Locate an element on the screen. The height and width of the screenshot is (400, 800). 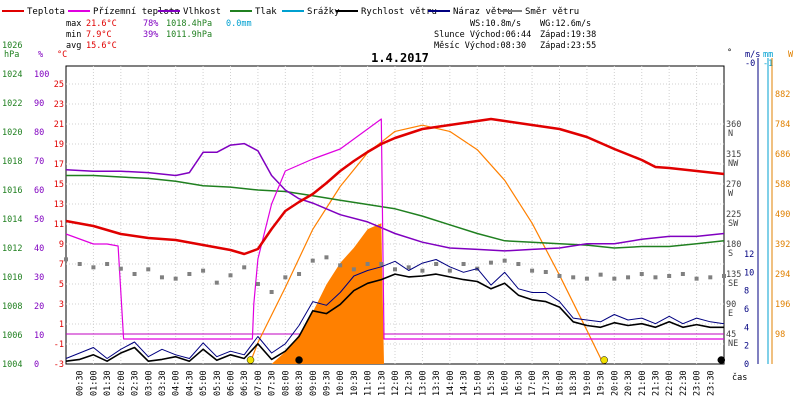
tick-hpa: 1008 is located at coordinates (12, 307).